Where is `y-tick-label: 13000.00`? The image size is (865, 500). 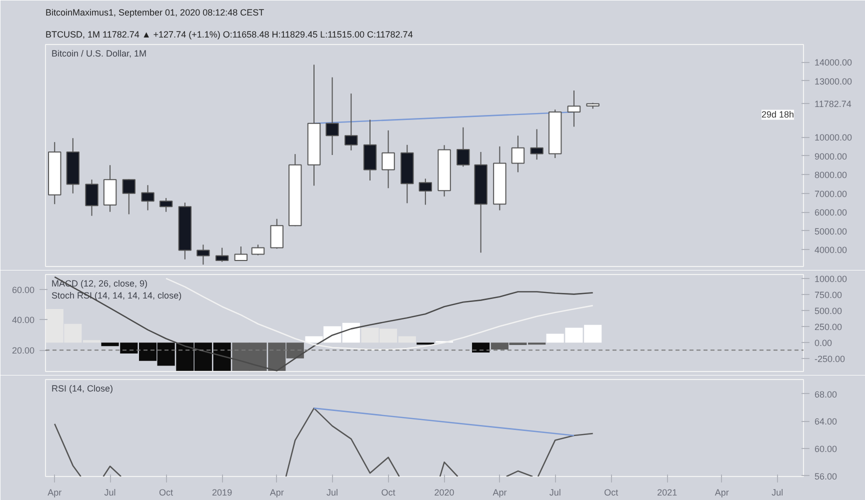 y-tick-label: 13000.00 is located at coordinates (833, 81).